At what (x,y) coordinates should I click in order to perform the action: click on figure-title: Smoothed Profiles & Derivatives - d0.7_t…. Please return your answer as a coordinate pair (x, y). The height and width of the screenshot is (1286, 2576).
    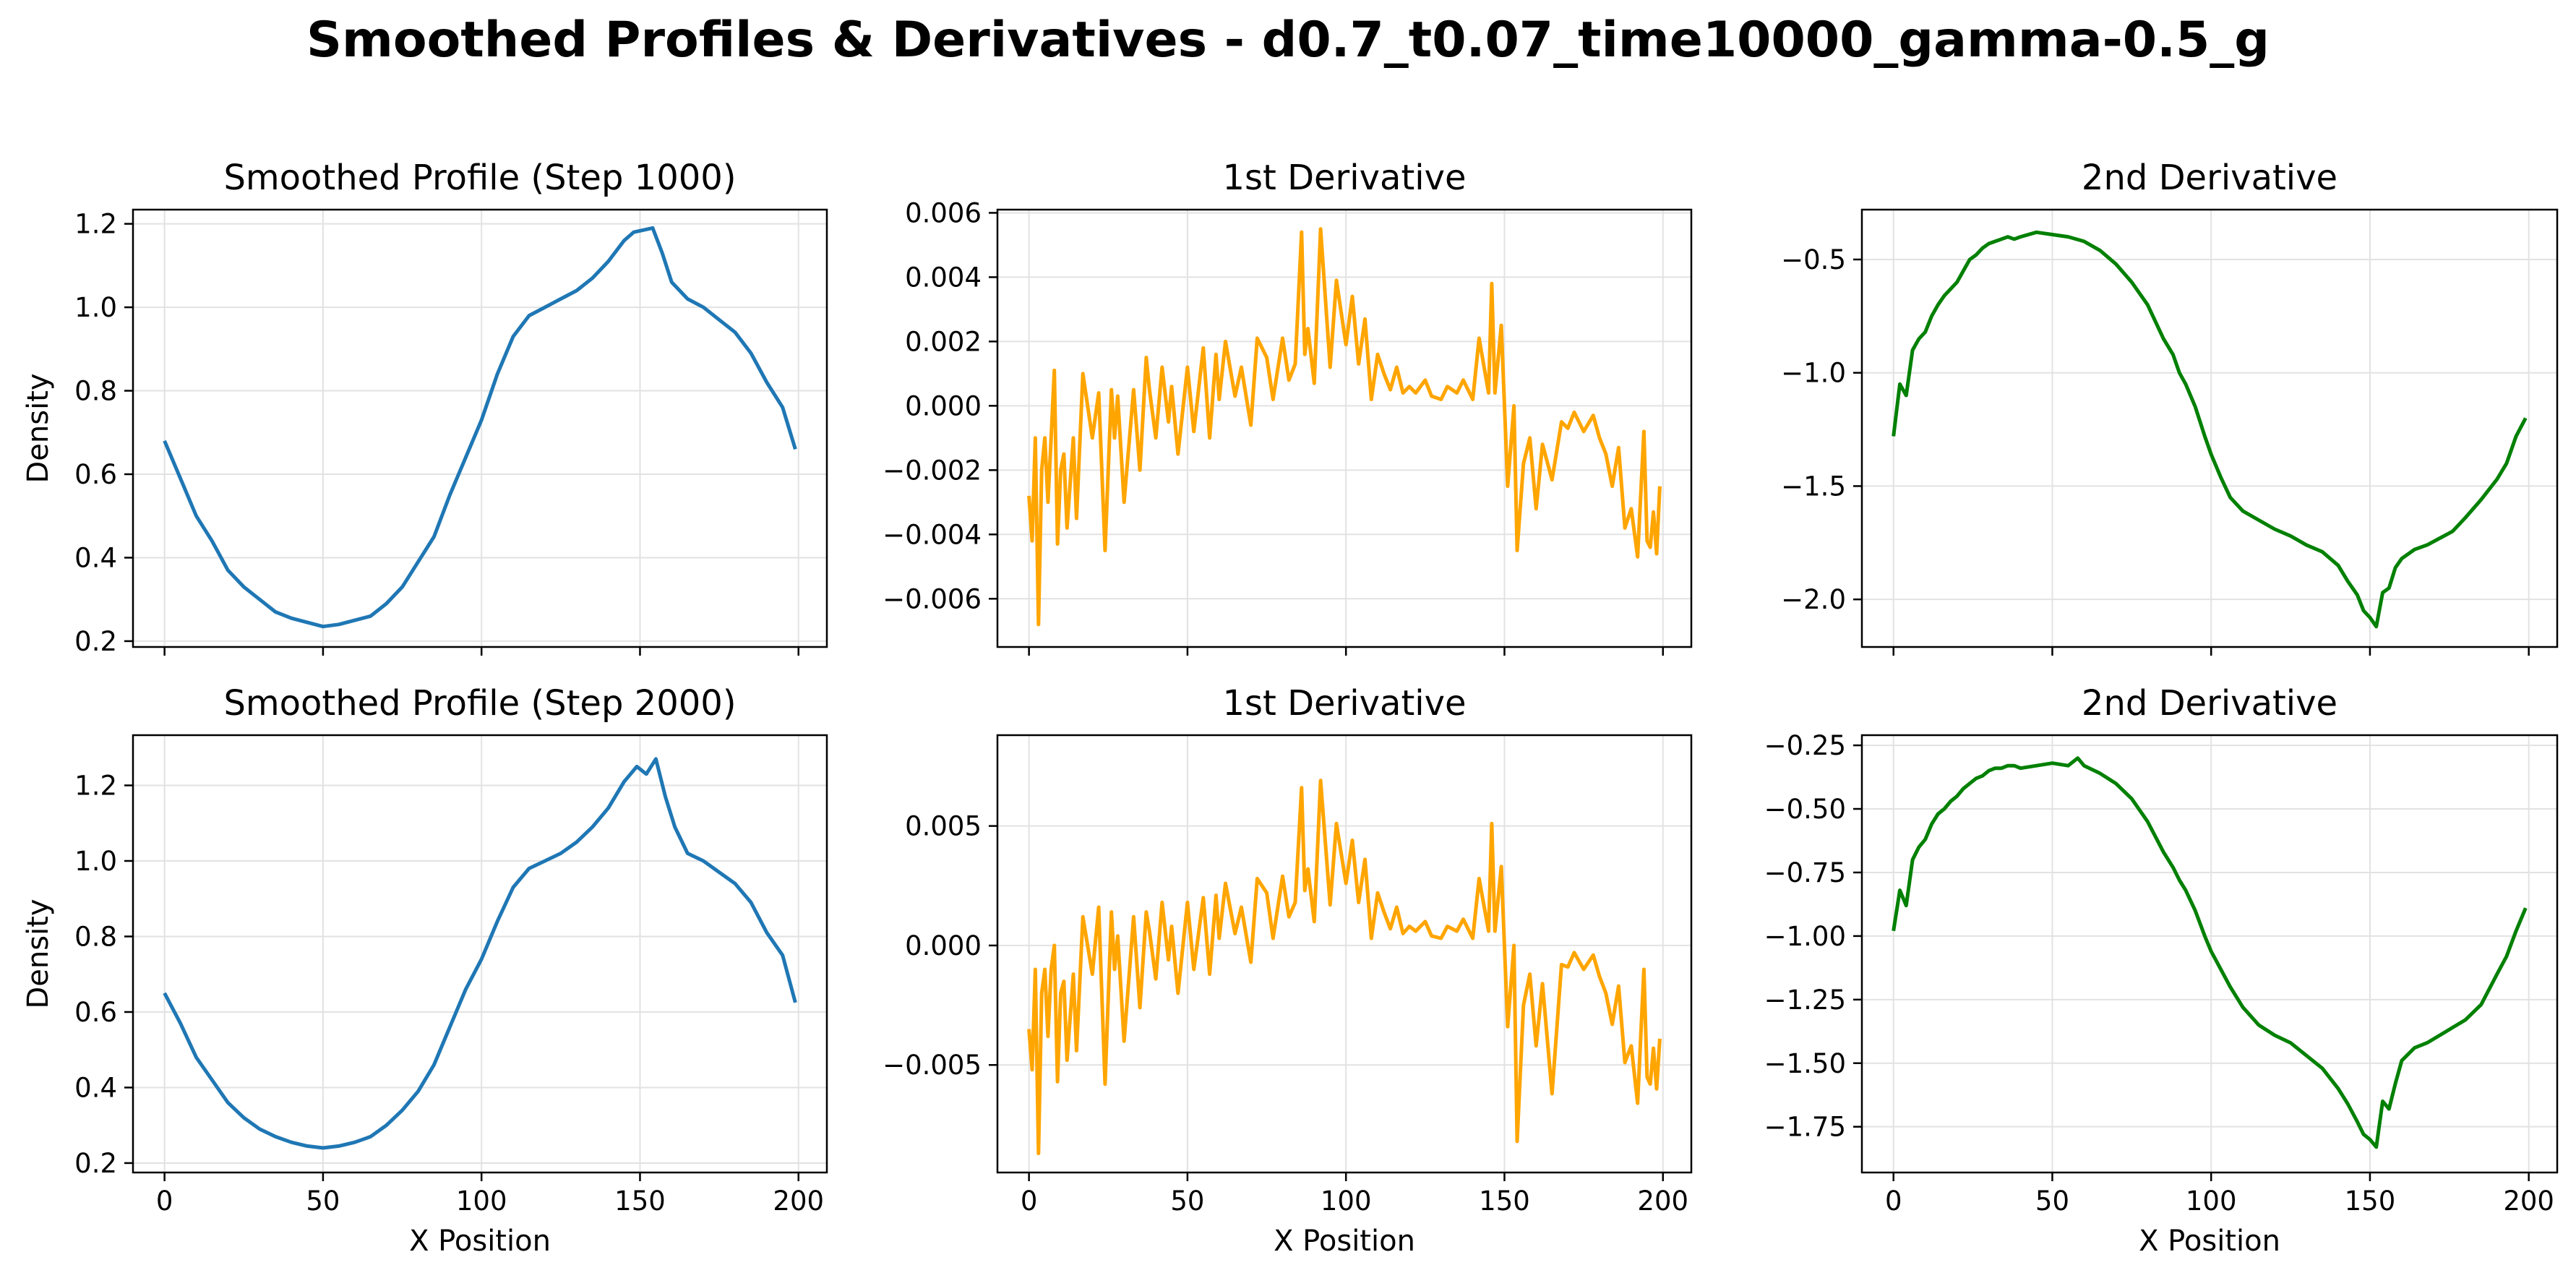
    Looking at the image, I should click on (1288, 40).